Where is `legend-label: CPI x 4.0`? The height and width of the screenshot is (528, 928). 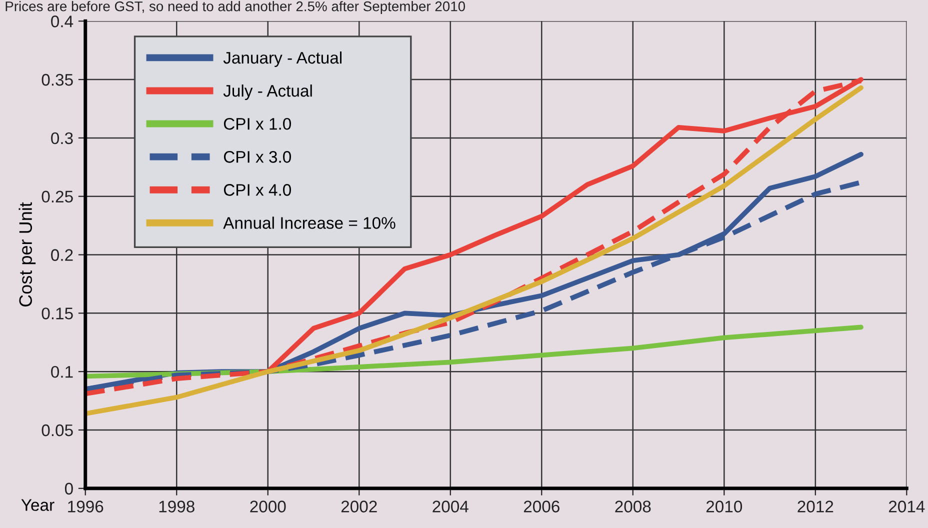
legend-label: CPI x 4.0 is located at coordinates (257, 190).